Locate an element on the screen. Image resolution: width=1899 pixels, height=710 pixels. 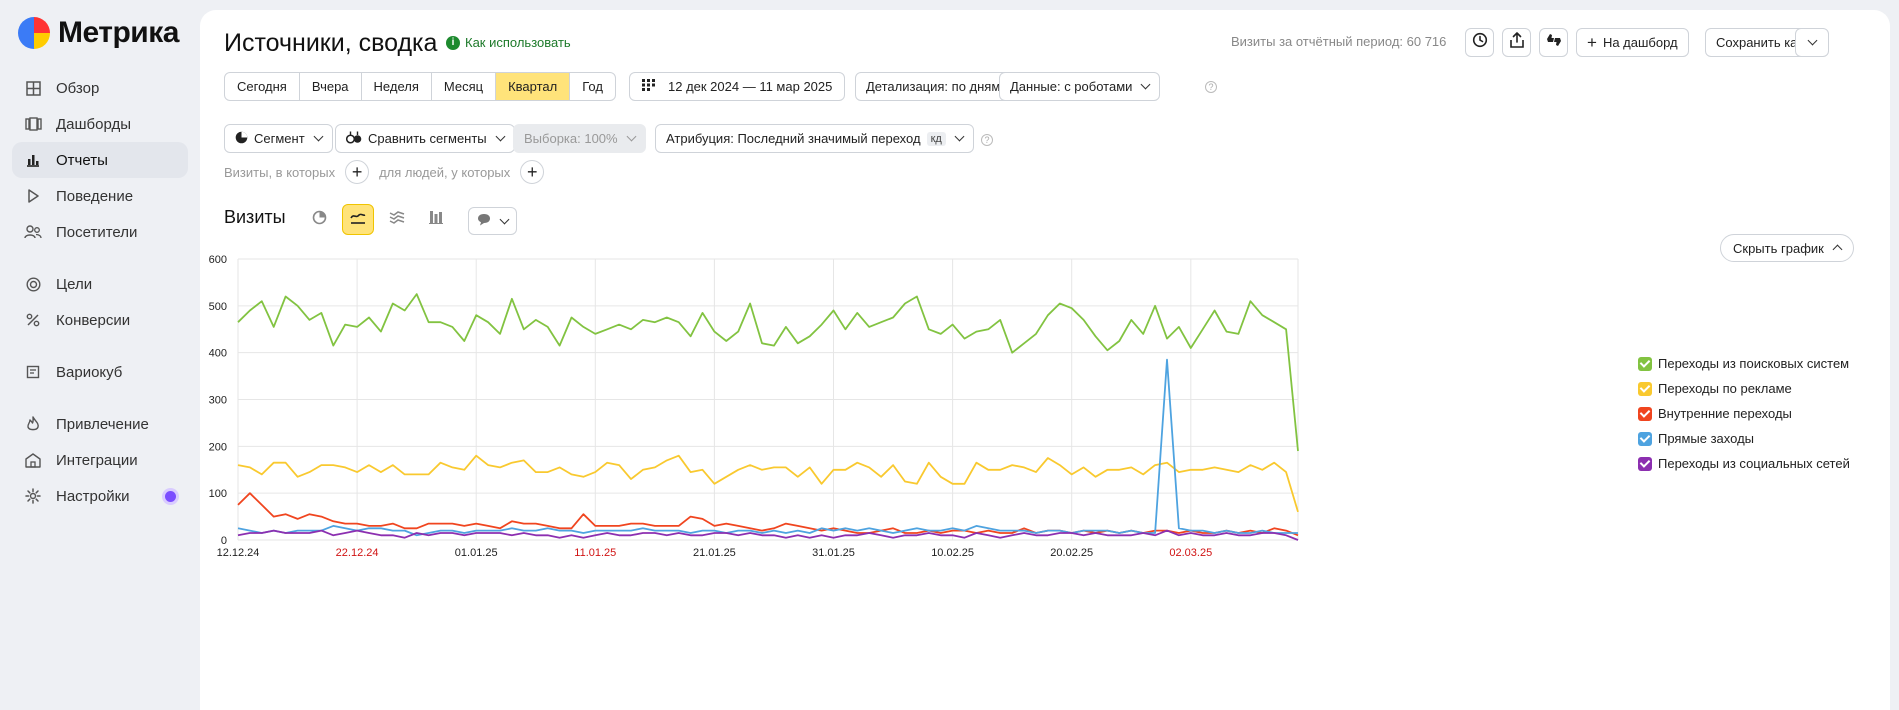
segment-label: Сегмент is located at coordinates (279, 138).